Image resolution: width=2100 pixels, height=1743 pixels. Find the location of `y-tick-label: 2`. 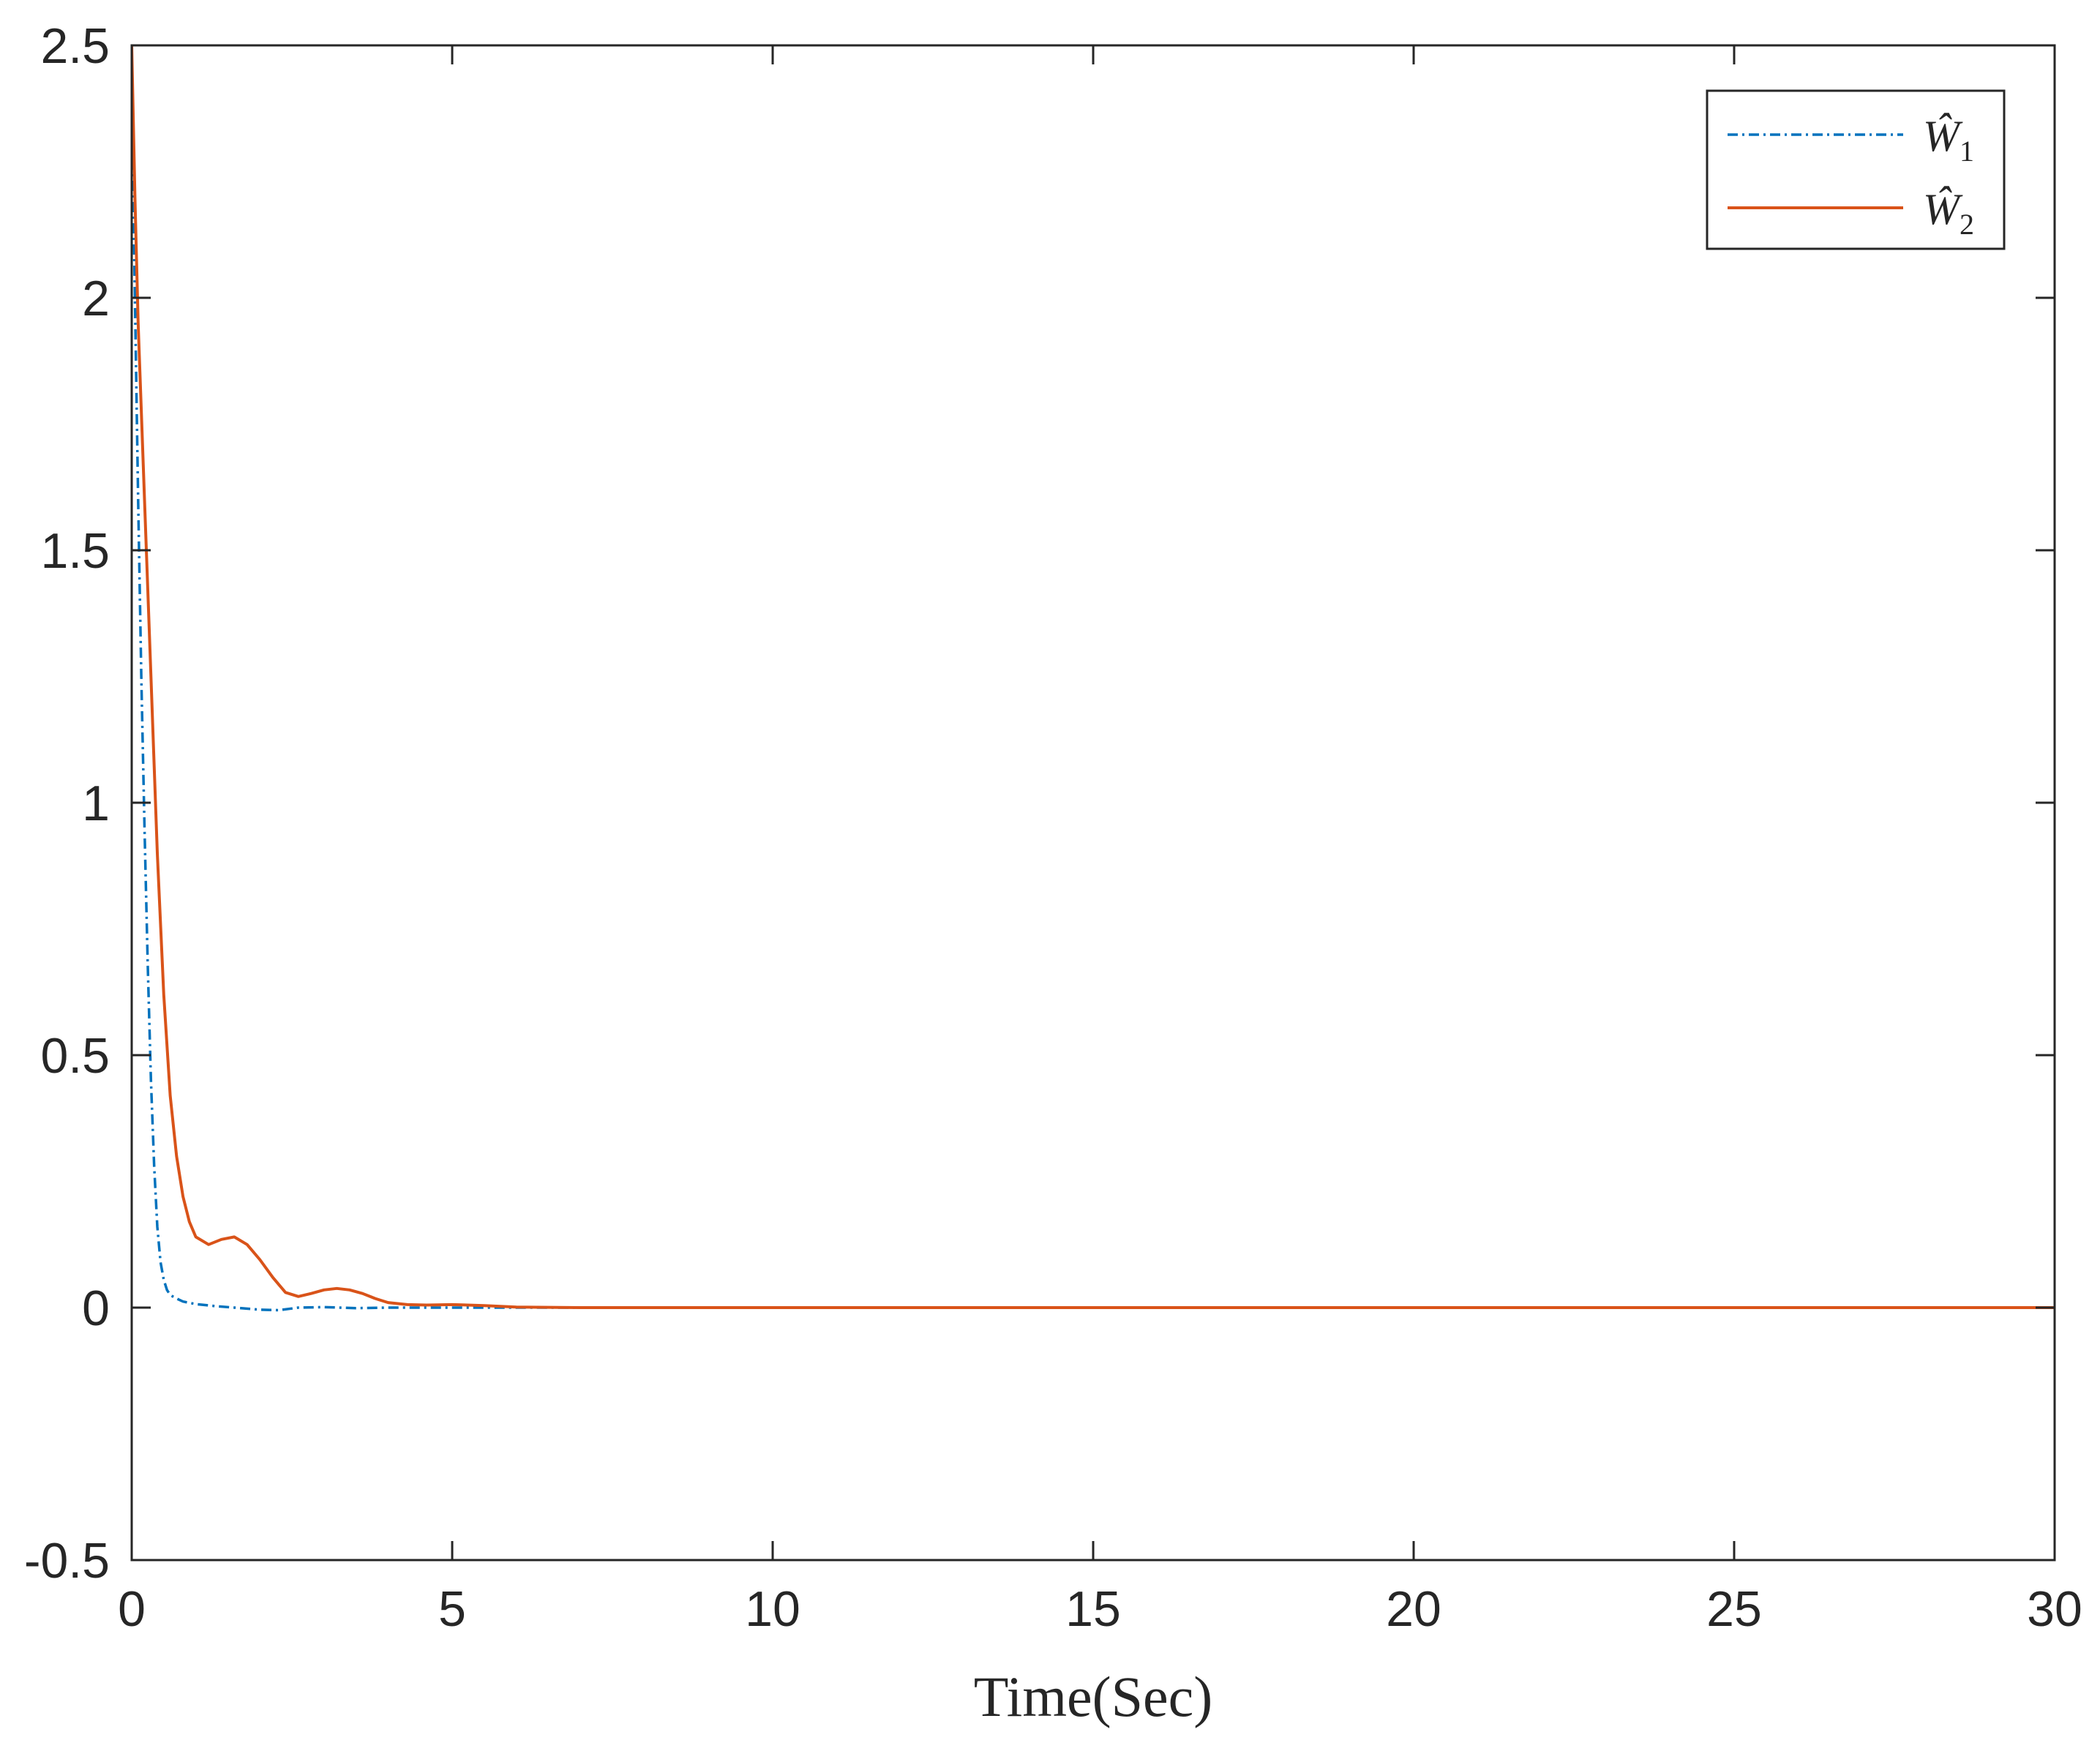

y-tick-label: 2 is located at coordinates (96, 299).